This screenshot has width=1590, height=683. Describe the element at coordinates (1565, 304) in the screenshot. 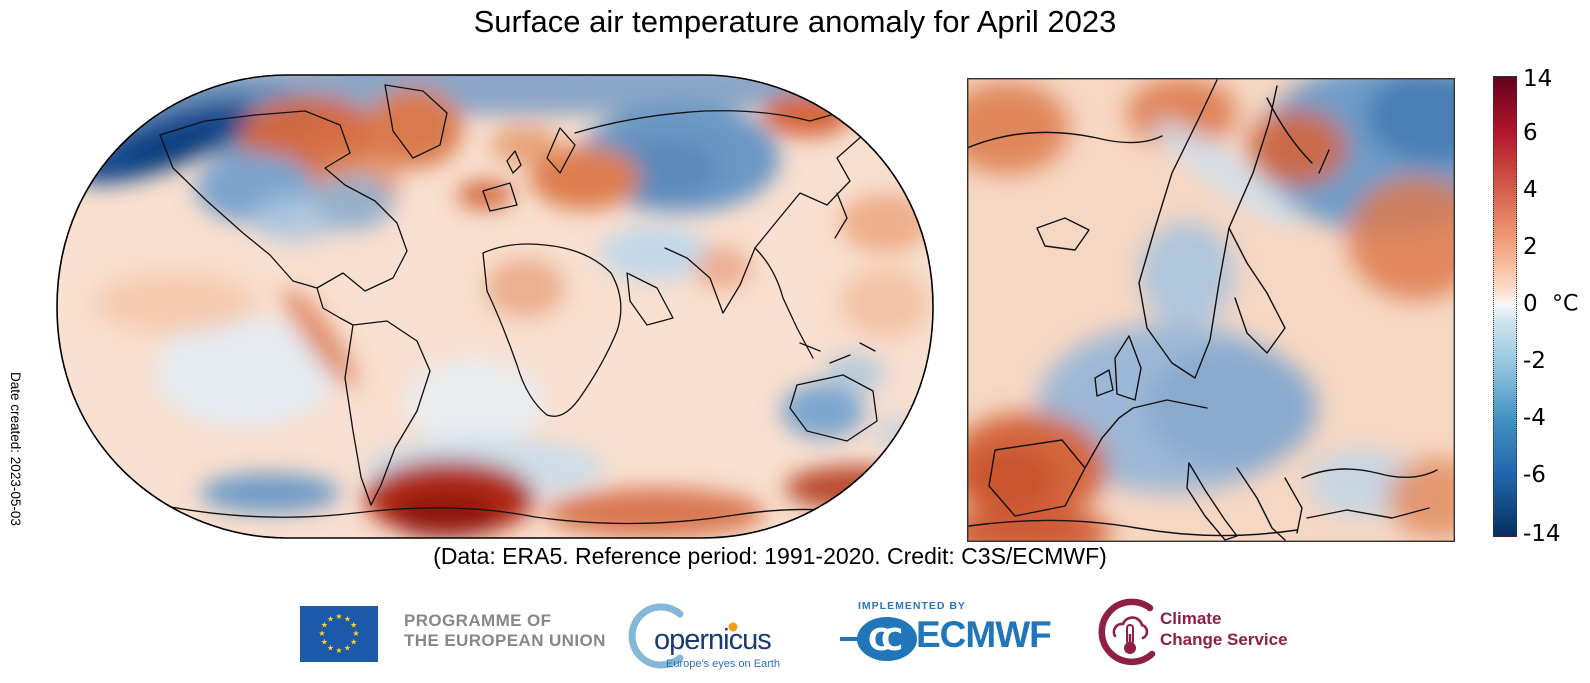

I see `colorbar-unit-label: °C` at that location.